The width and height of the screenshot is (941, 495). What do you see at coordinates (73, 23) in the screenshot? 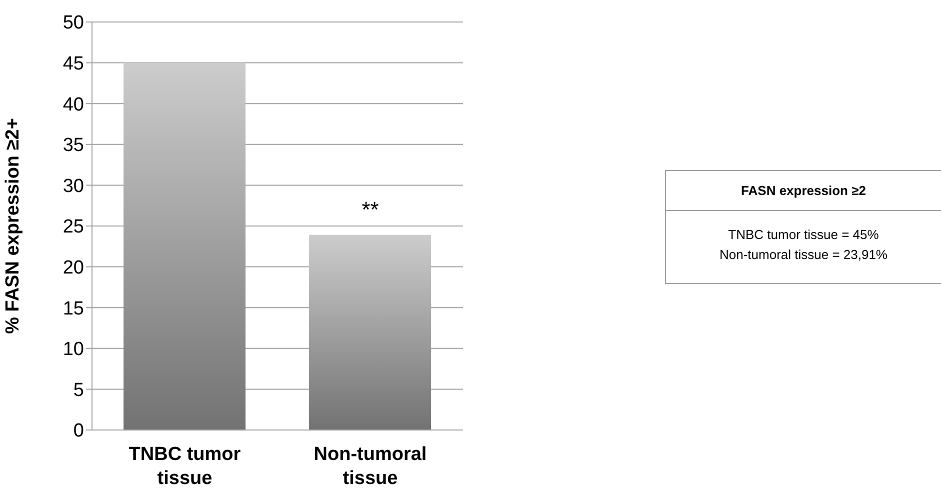
I see `y-tick-label: 50` at bounding box center [73, 23].